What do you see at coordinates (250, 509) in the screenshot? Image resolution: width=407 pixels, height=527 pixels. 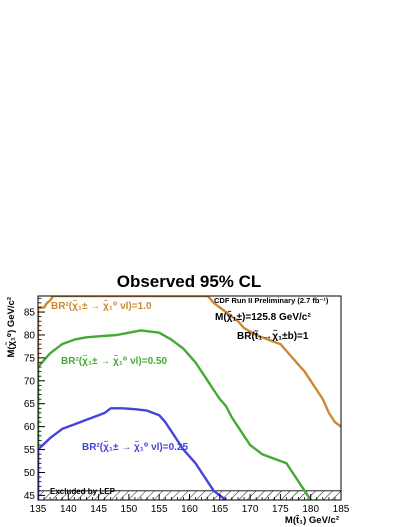 I see `x-tick-label: 170` at bounding box center [250, 509].